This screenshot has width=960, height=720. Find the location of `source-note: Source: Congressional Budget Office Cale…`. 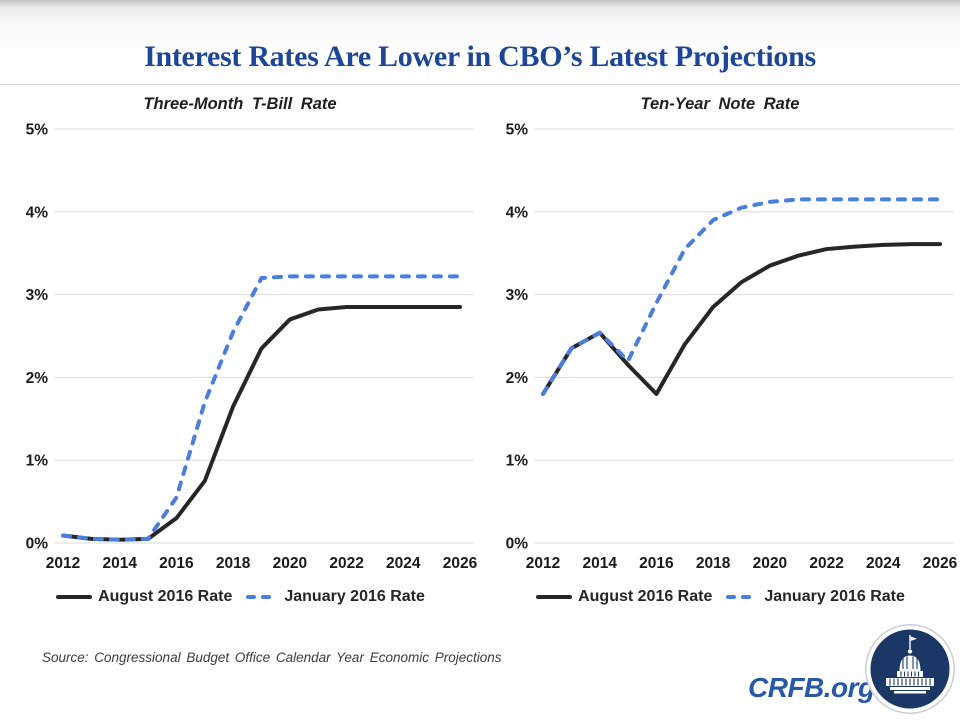

source-note: Source: Congressional Budget Office Cale… is located at coordinates (272, 657).